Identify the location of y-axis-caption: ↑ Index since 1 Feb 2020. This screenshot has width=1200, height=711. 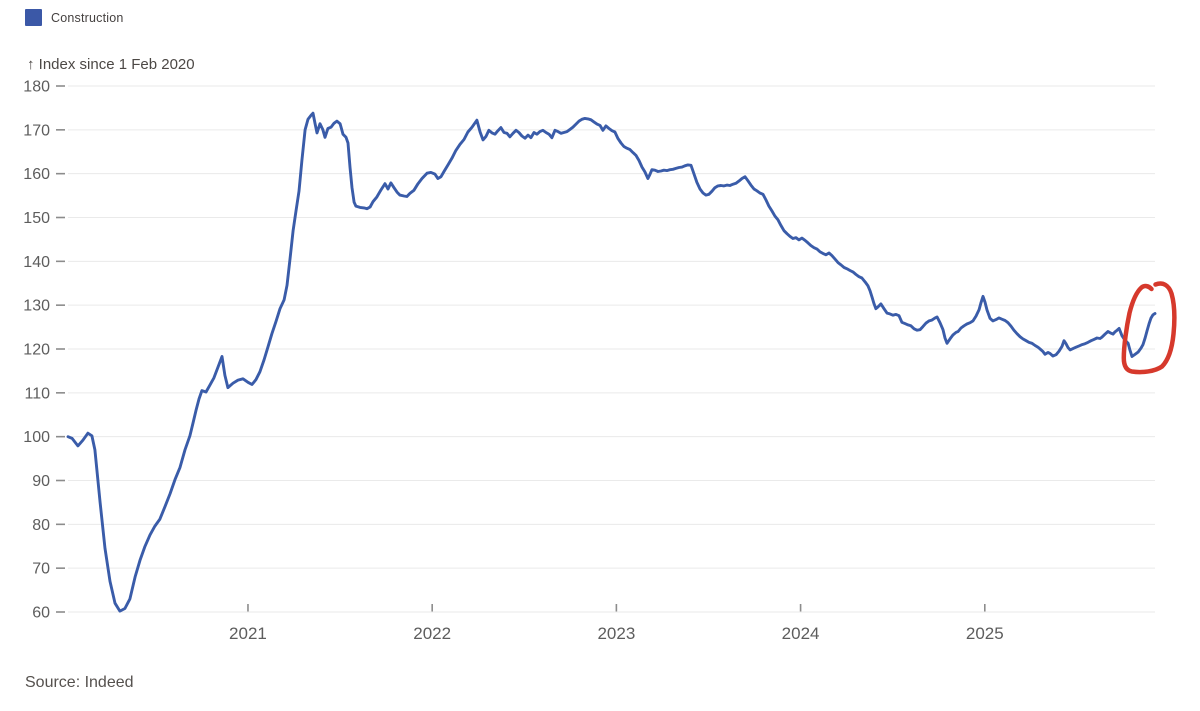
(111, 64).